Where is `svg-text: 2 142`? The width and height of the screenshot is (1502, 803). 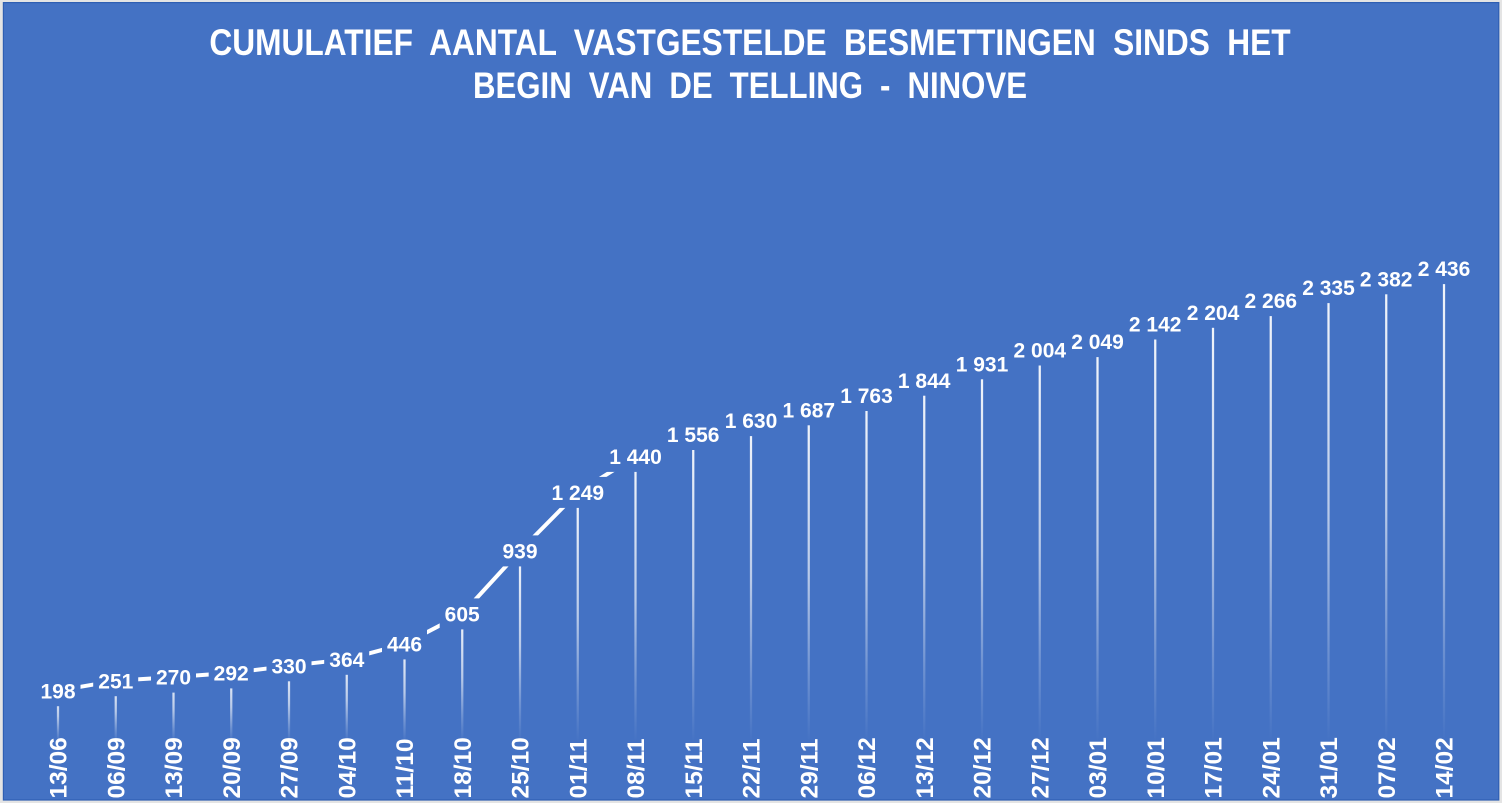 svg-text: 2 142 is located at coordinates (1155, 325).